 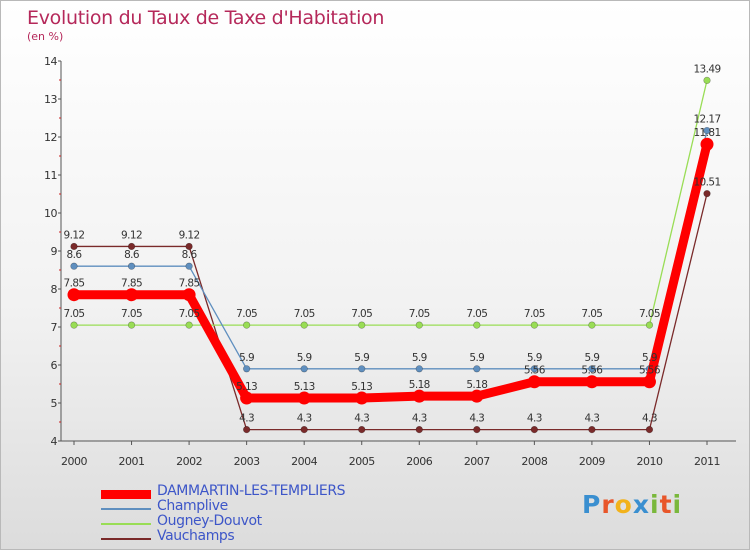 I want to click on y-tick-label: 8, so click(x=54, y=289).